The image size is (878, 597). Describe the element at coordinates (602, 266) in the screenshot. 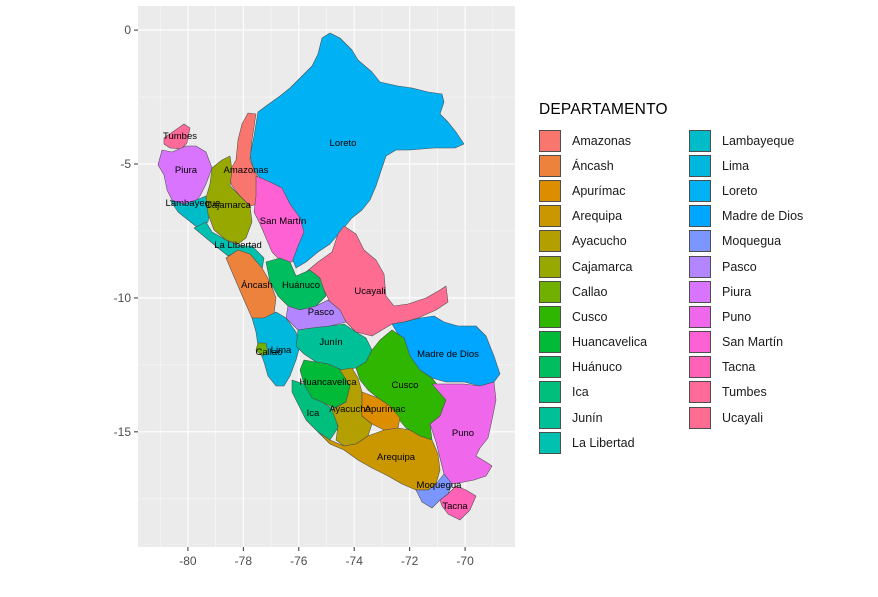

I see `legend-label: Cajamarca` at that location.